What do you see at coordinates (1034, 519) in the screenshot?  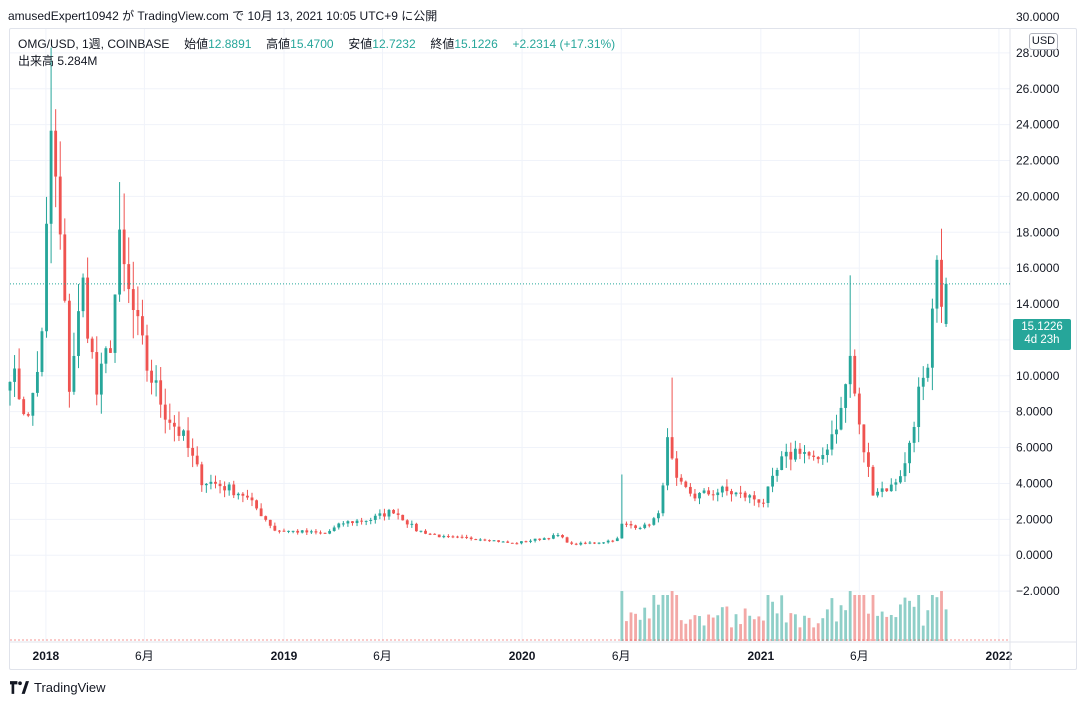 I see `y-tick-label: 2.0000` at bounding box center [1034, 519].